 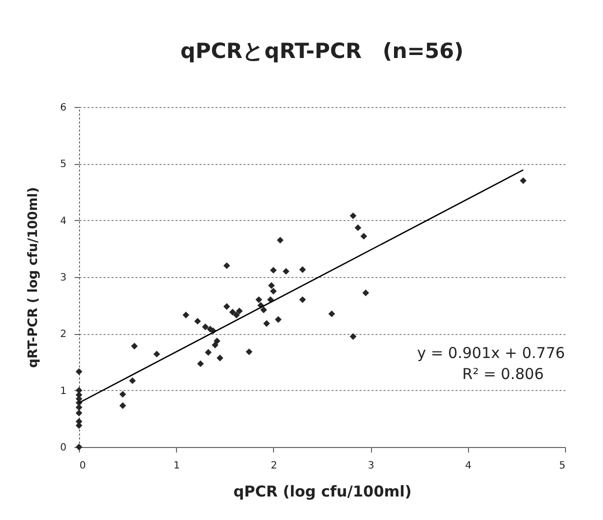 What do you see at coordinates (468, 466) in the screenshot?
I see `x-tick-label: 4` at bounding box center [468, 466].